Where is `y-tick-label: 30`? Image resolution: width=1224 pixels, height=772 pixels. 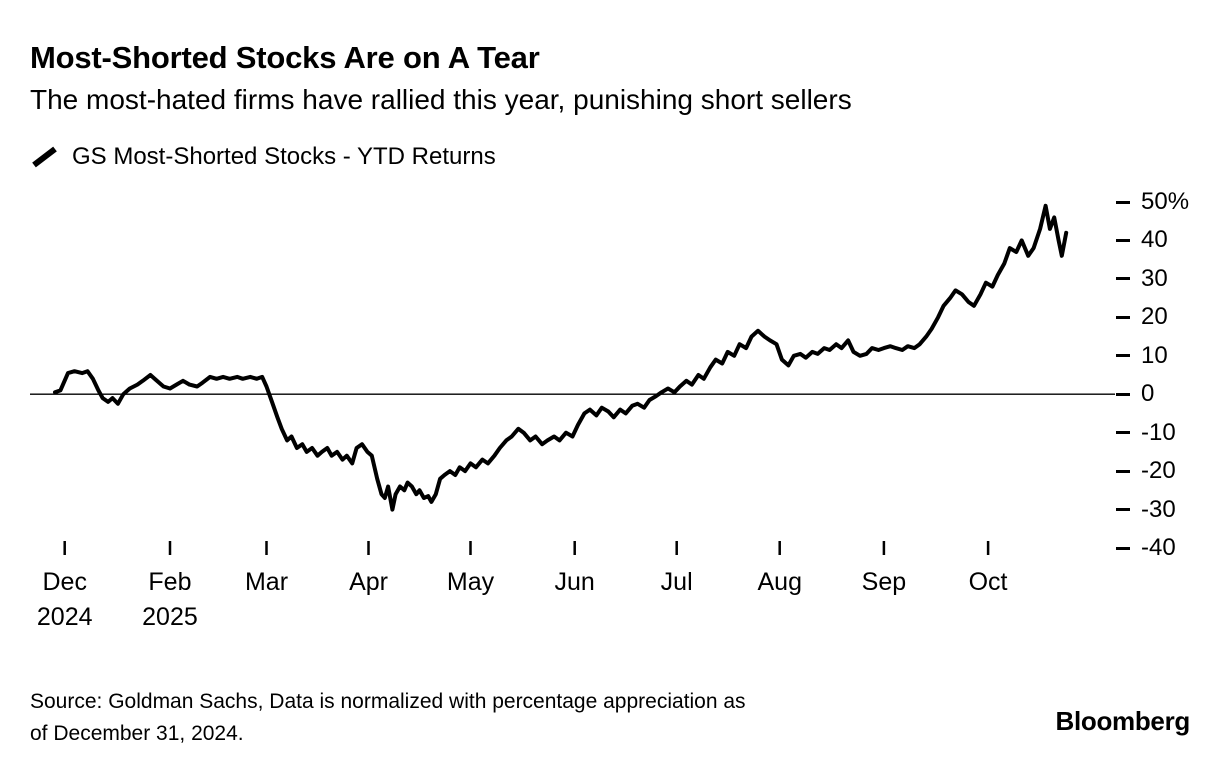 y-tick-label: 30 is located at coordinates (1154, 278).